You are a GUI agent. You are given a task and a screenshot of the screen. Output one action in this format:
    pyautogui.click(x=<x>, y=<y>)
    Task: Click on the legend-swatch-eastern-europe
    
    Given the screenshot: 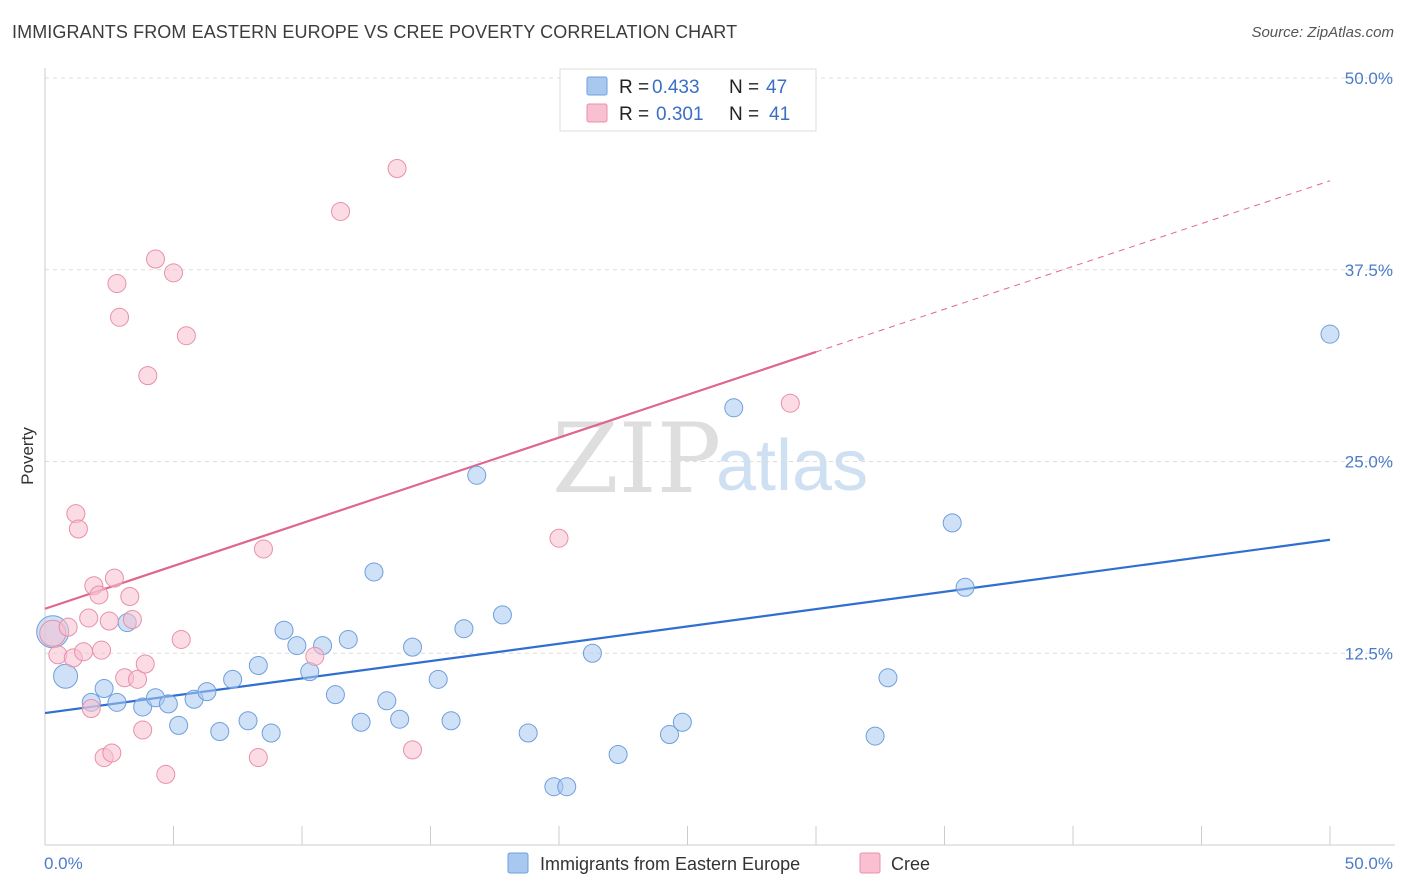 What is the action you would take?
    pyautogui.click(x=597, y=86)
    